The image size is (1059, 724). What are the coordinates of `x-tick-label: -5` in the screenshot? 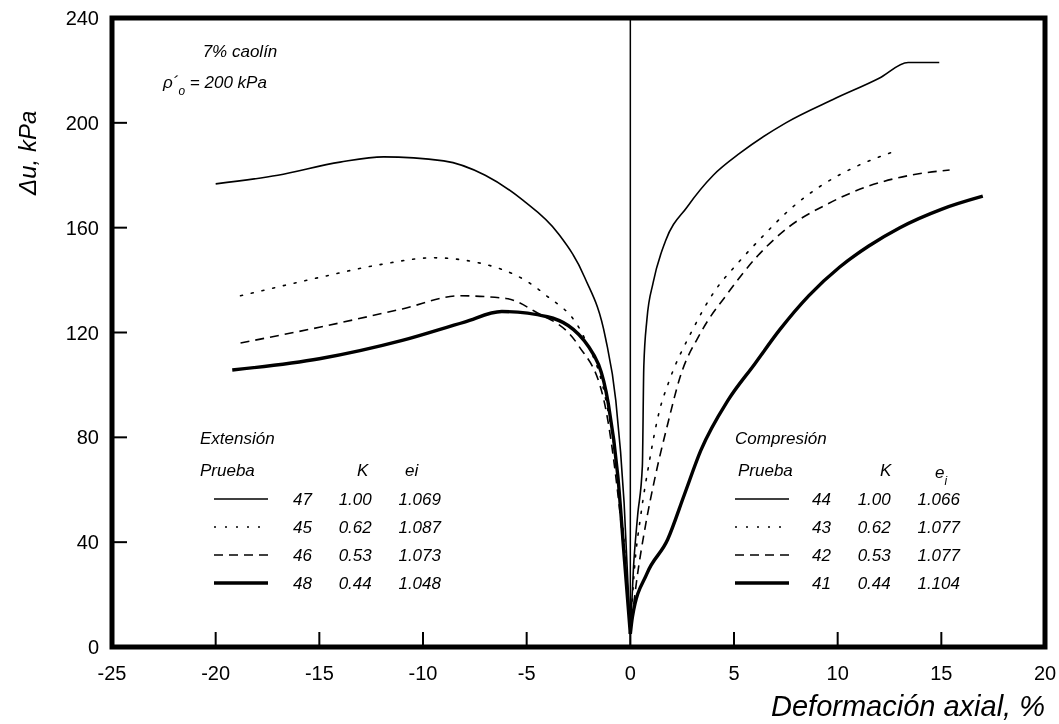 It's located at (526, 673).